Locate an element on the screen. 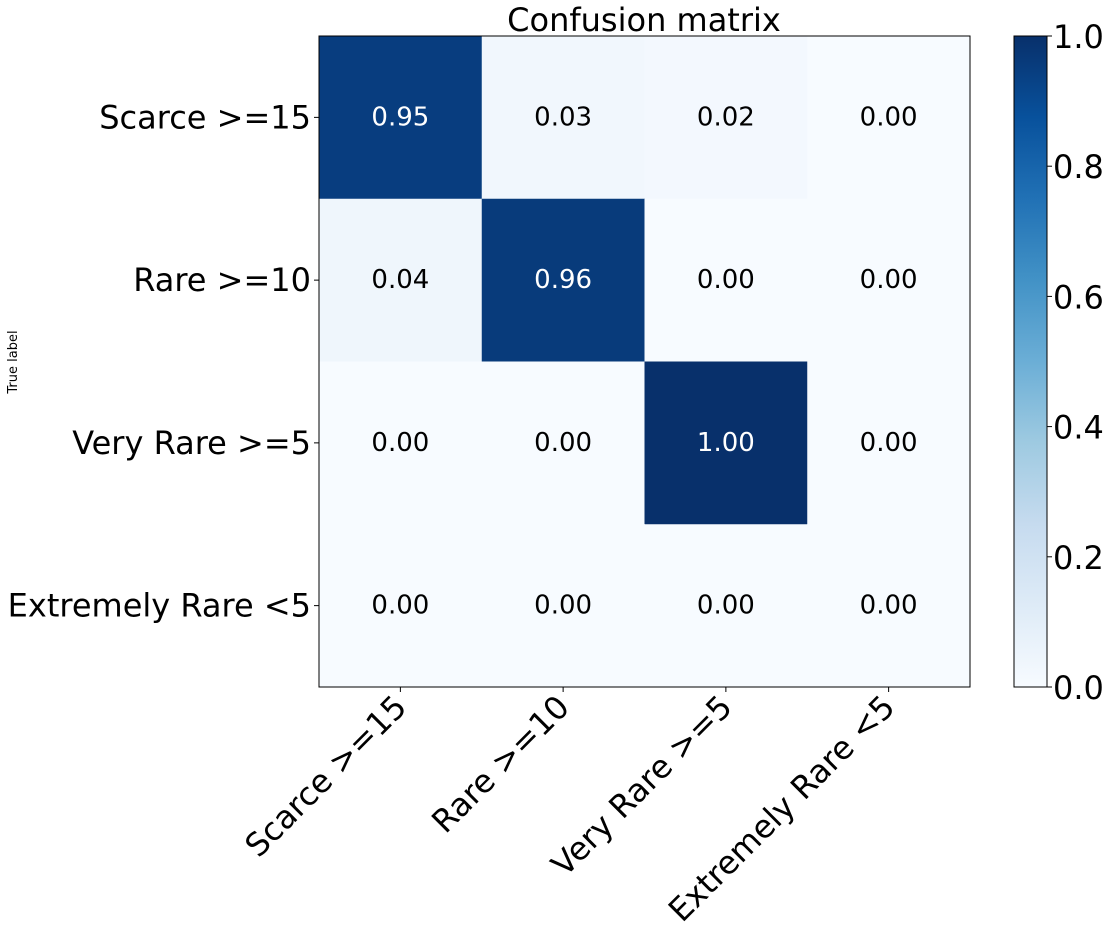 Image resolution: width=1108 pixels, height=925 pixels. cell-value-label: 0.95 is located at coordinates (400, 117).